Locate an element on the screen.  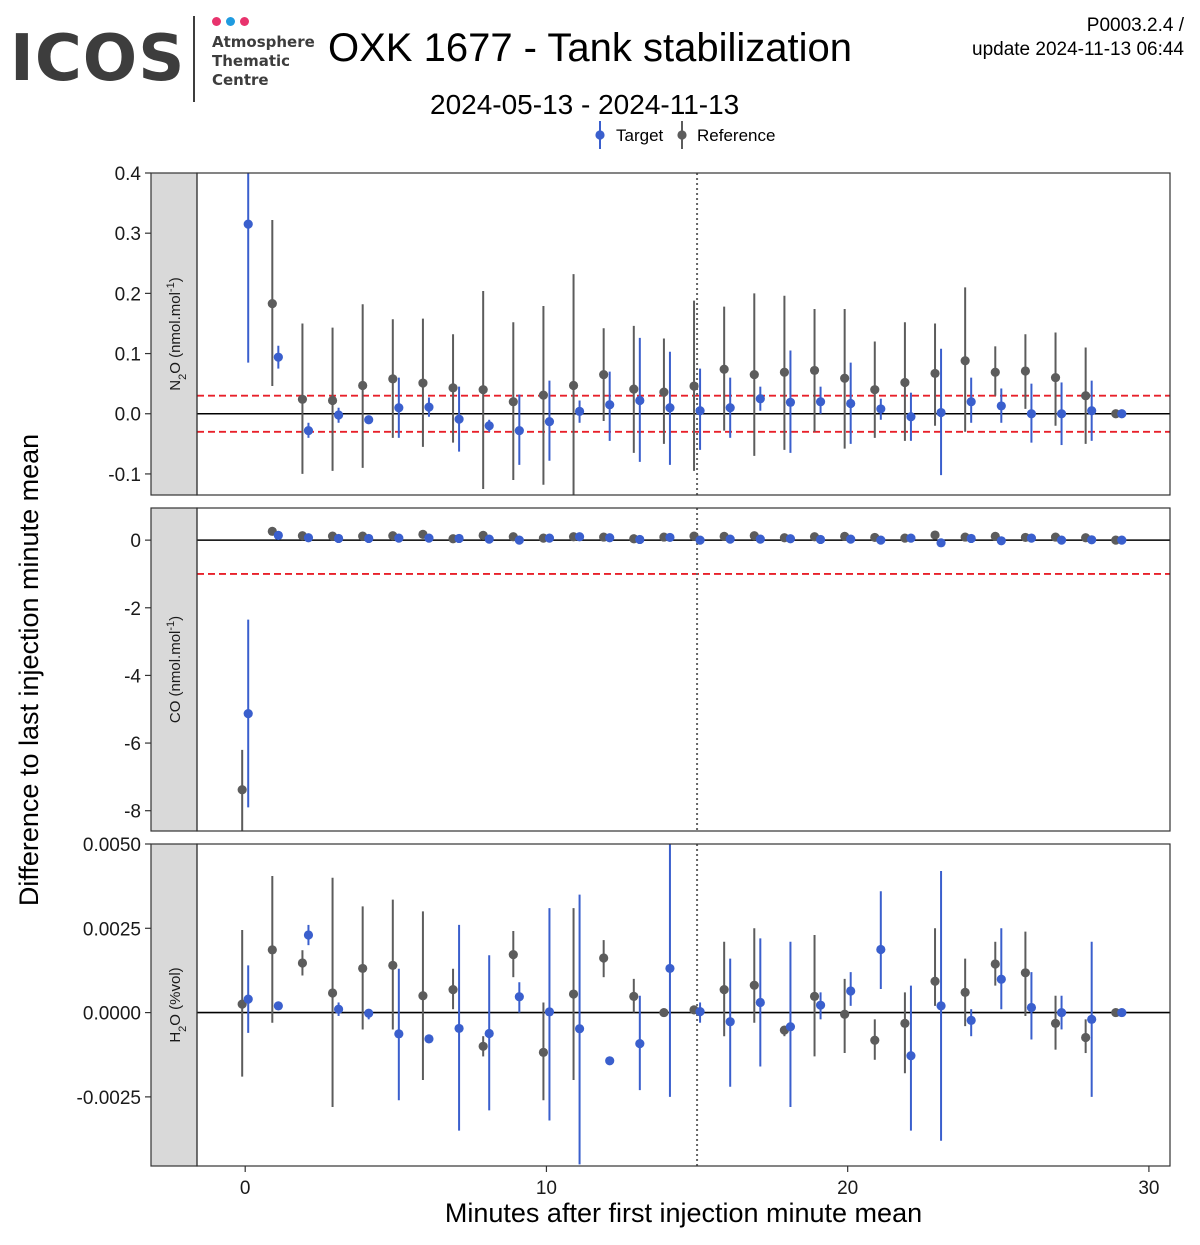
legend-target-marker is located at coordinates (600, 135).